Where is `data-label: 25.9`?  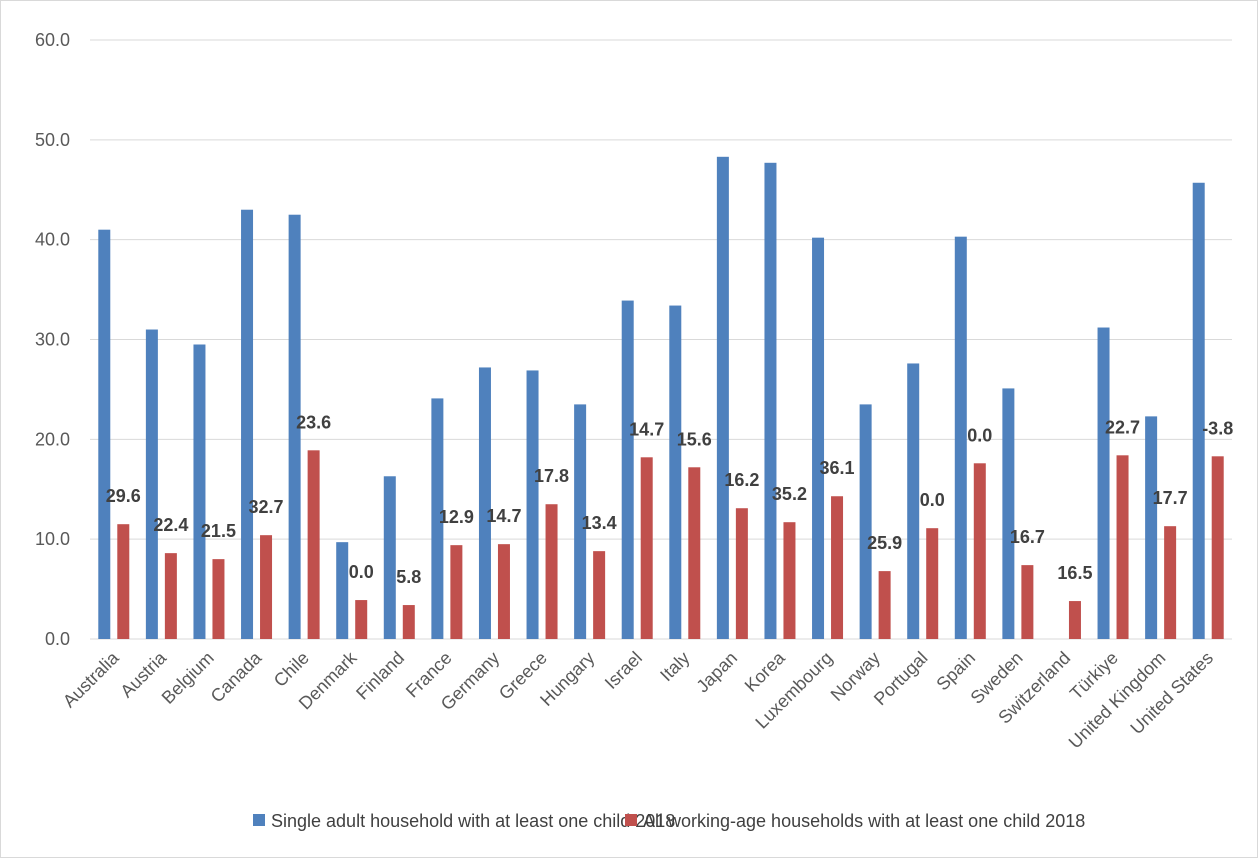 data-label: 25.9 is located at coordinates (884, 543).